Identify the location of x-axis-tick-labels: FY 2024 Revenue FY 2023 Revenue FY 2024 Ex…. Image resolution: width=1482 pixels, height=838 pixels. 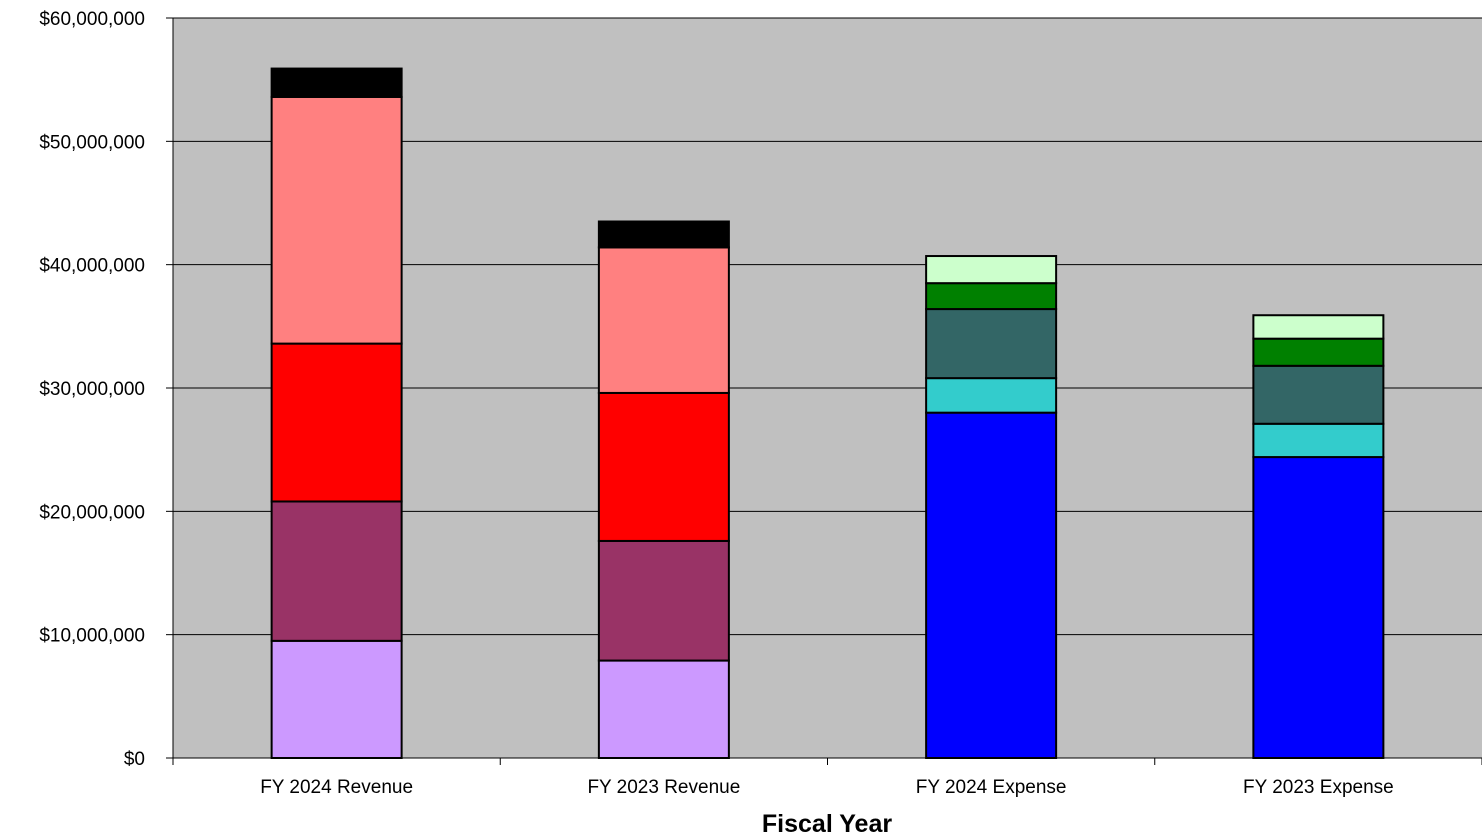
(827, 787).